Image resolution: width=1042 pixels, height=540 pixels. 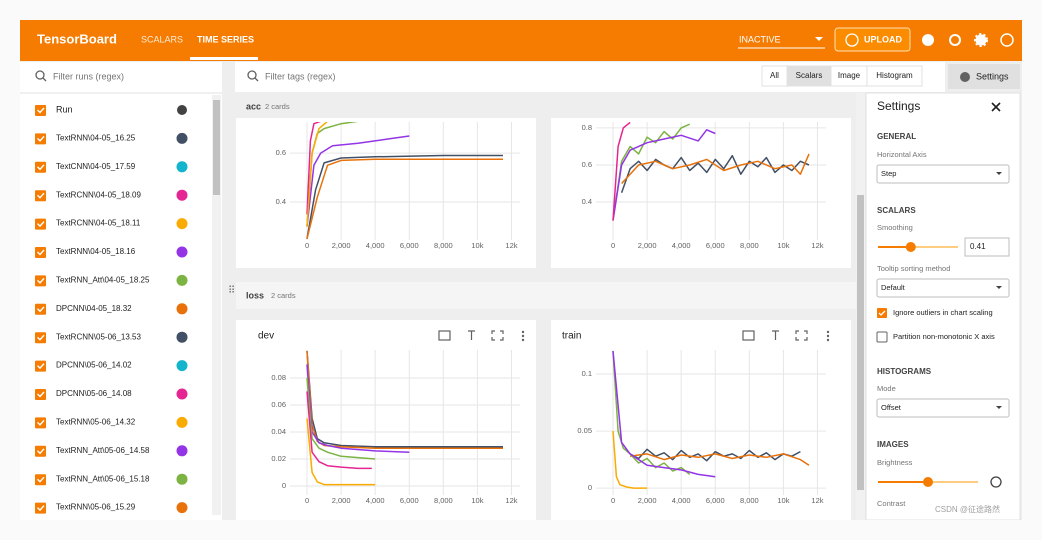 I want to click on reset-icon, so click(x=996, y=482).